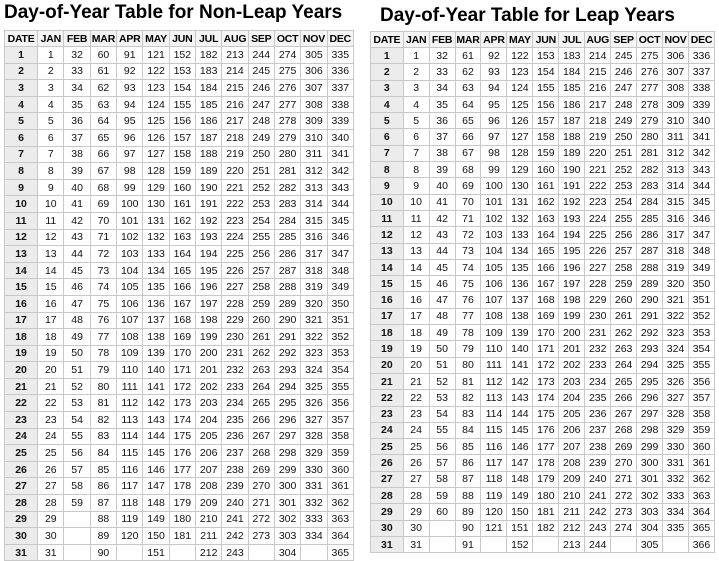 This screenshot has height=561, width=719. What do you see at coordinates (598, 316) in the screenshot?
I see `day-of-year-cell: 230` at bounding box center [598, 316].